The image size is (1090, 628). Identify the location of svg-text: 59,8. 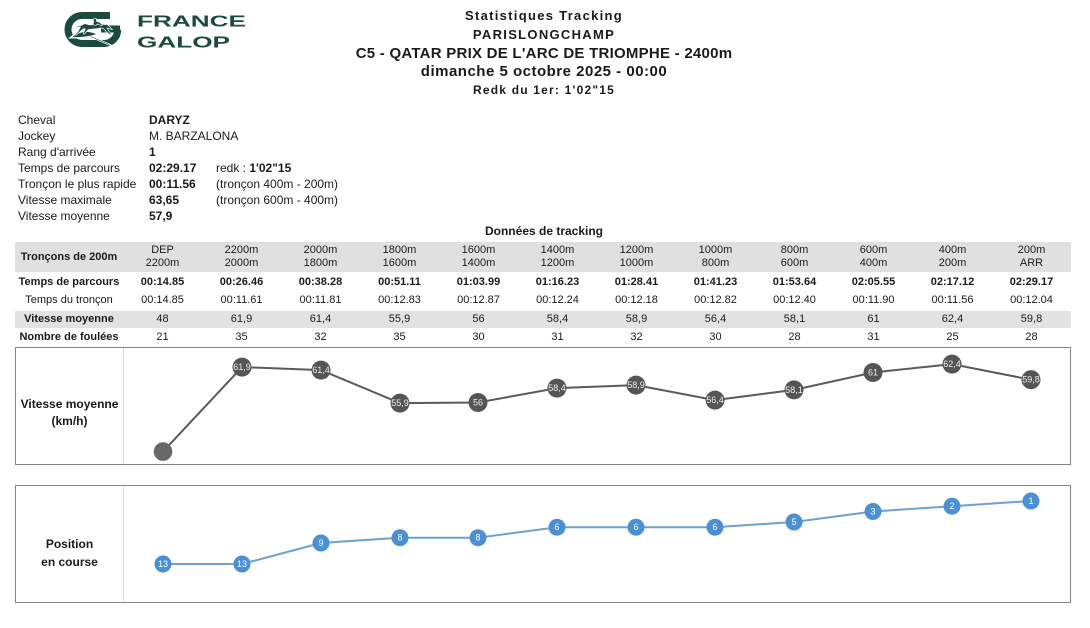
(1031, 380).